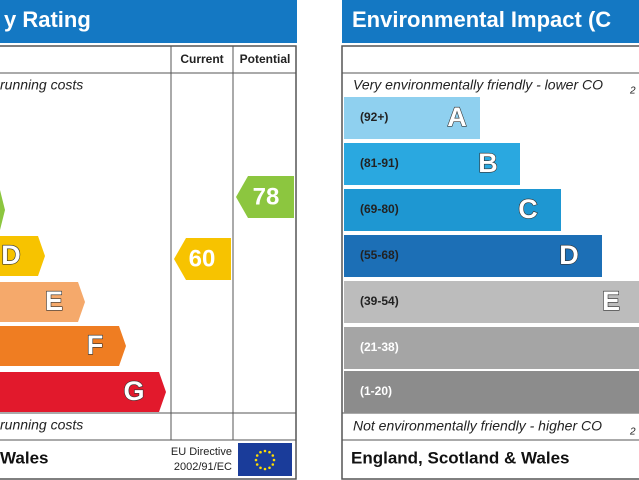 Image resolution: width=639 pixels, height=480 pixels. I want to click on band-letter: B, so click(488, 163).